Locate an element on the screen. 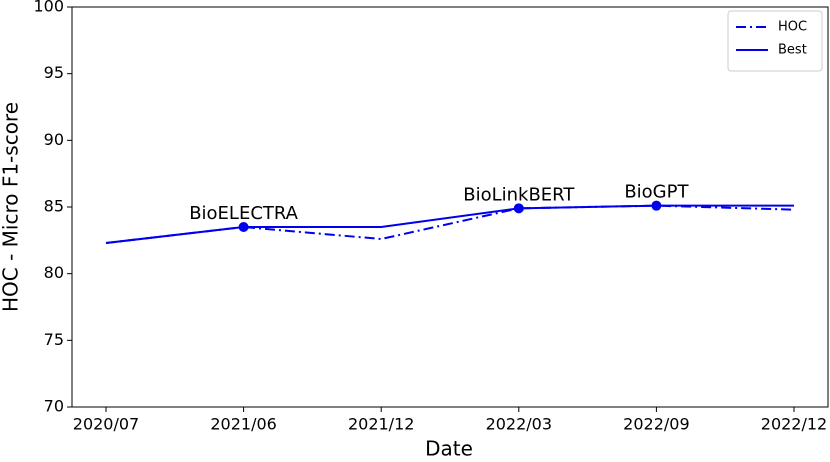 The width and height of the screenshot is (830, 462). series-line is located at coordinates (449, 224).